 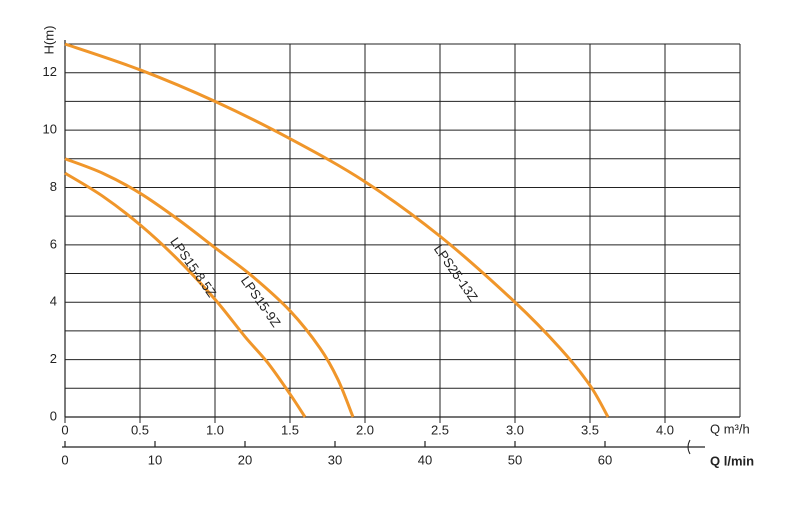 I want to click on y-tick-label: 4, so click(x=53, y=301).